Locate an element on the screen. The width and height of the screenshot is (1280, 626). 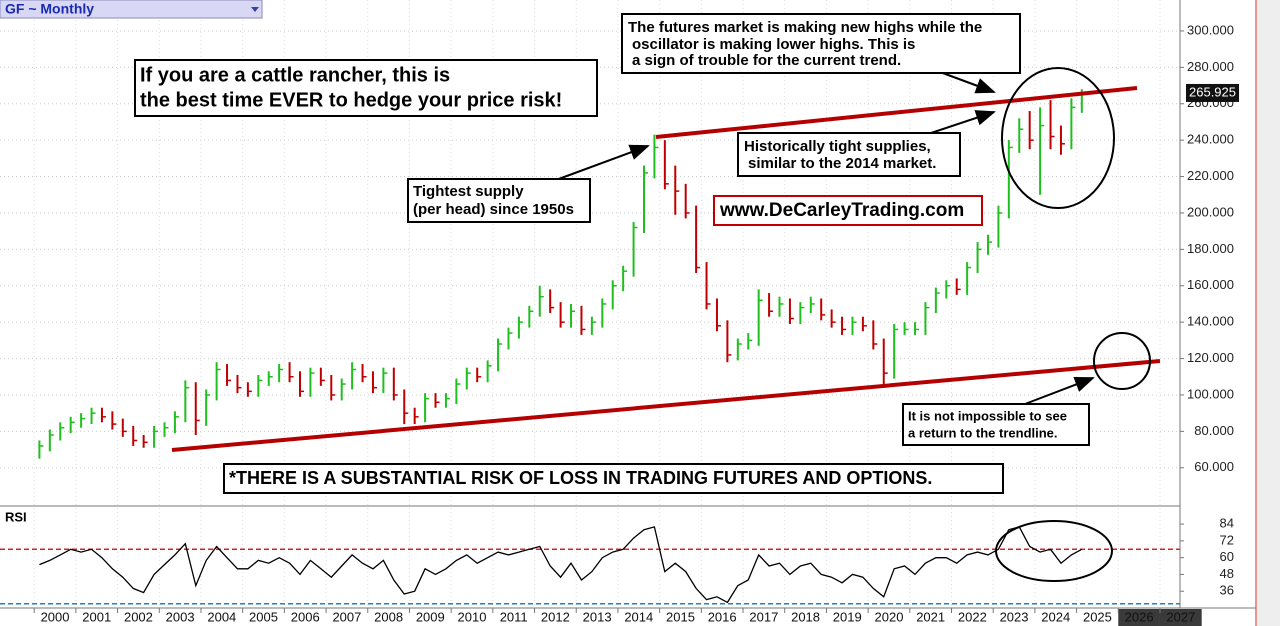
x-tick-label: 2018 is located at coordinates (805, 616).